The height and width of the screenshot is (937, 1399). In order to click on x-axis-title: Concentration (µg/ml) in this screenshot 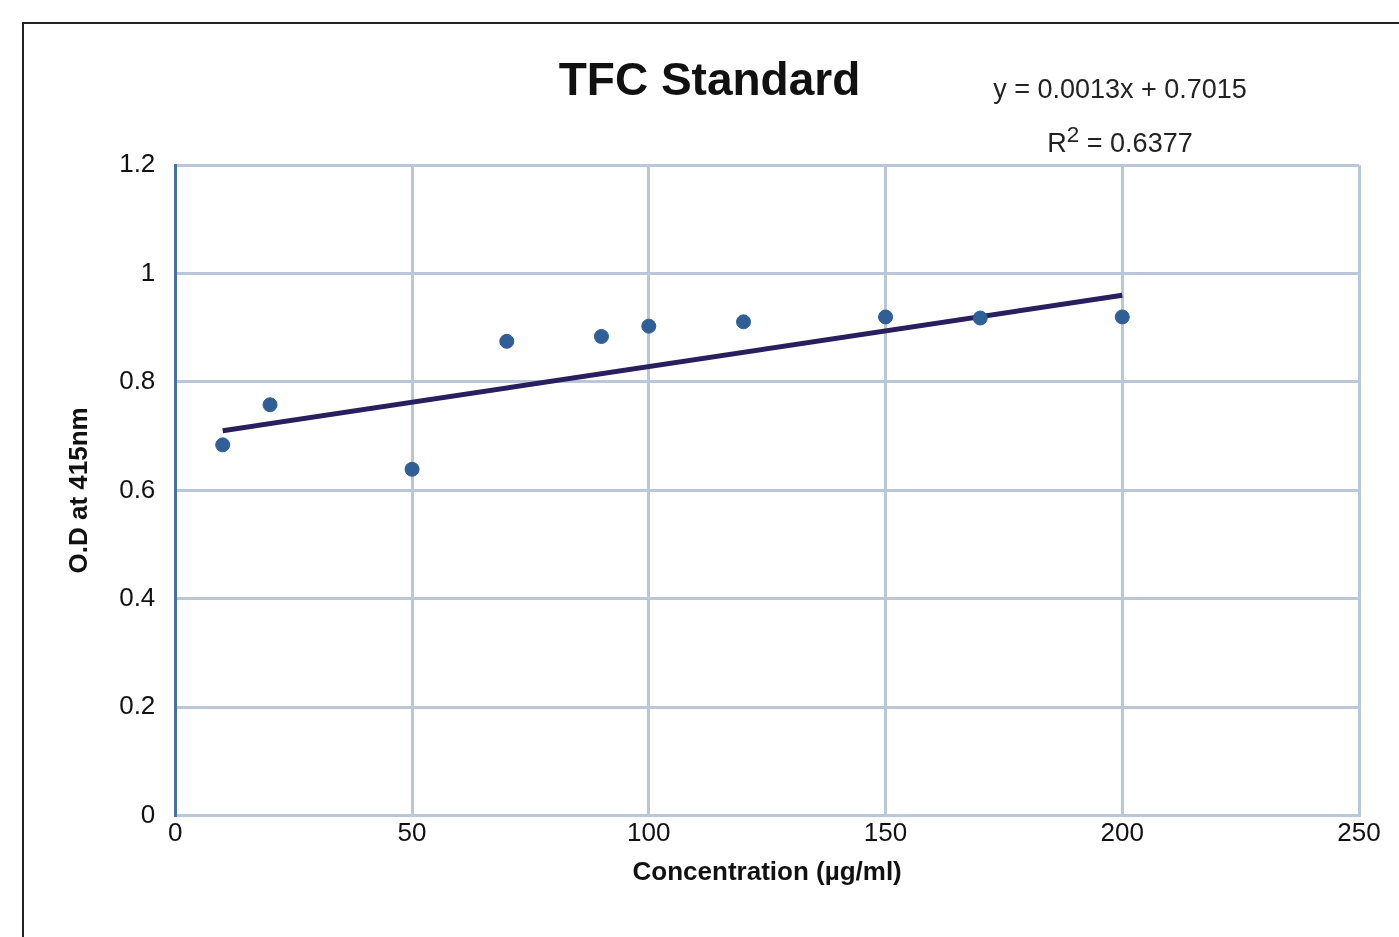, I will do `click(767, 870)`.